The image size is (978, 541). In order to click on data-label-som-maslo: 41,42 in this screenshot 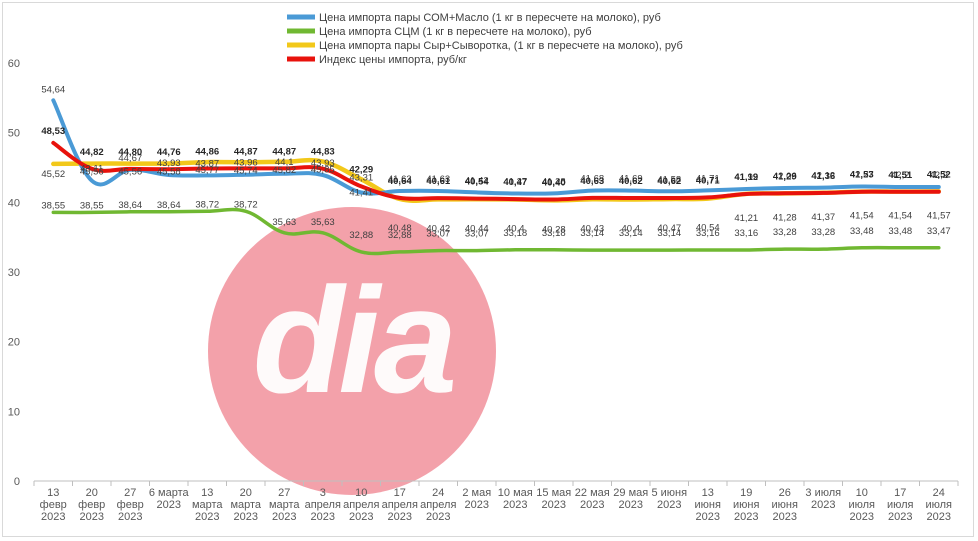, I will do `click(477, 180)`.